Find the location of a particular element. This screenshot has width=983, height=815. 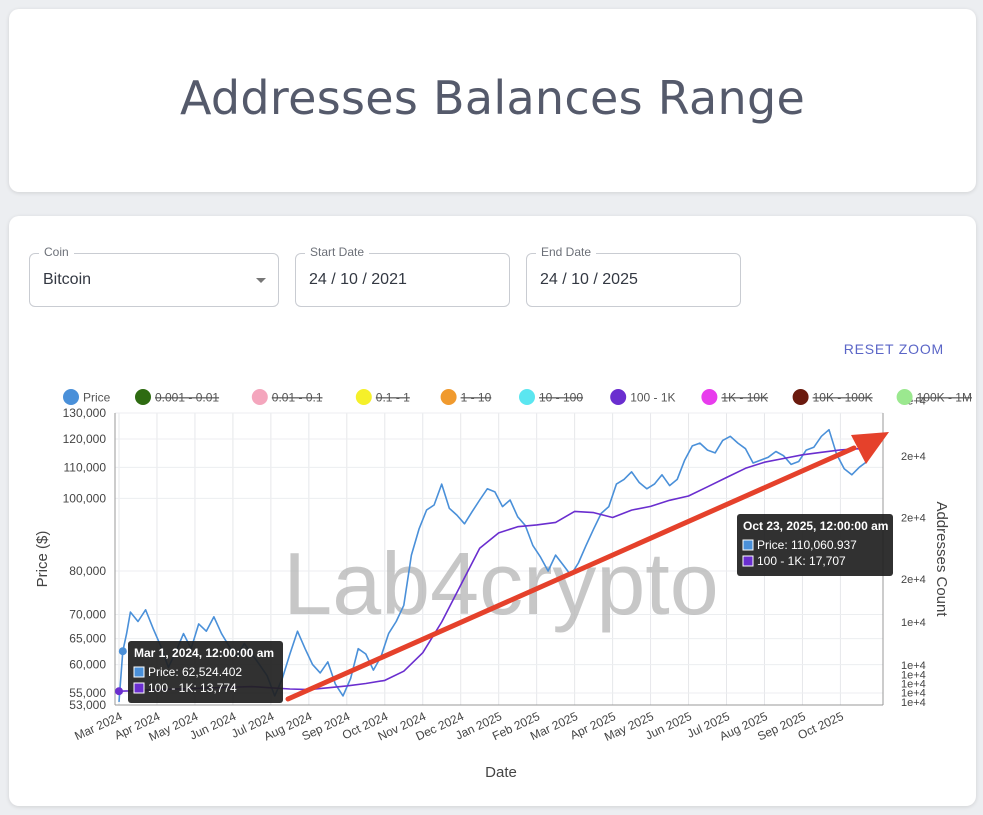

legend-item: 10K - 100K is located at coordinates (832, 397).